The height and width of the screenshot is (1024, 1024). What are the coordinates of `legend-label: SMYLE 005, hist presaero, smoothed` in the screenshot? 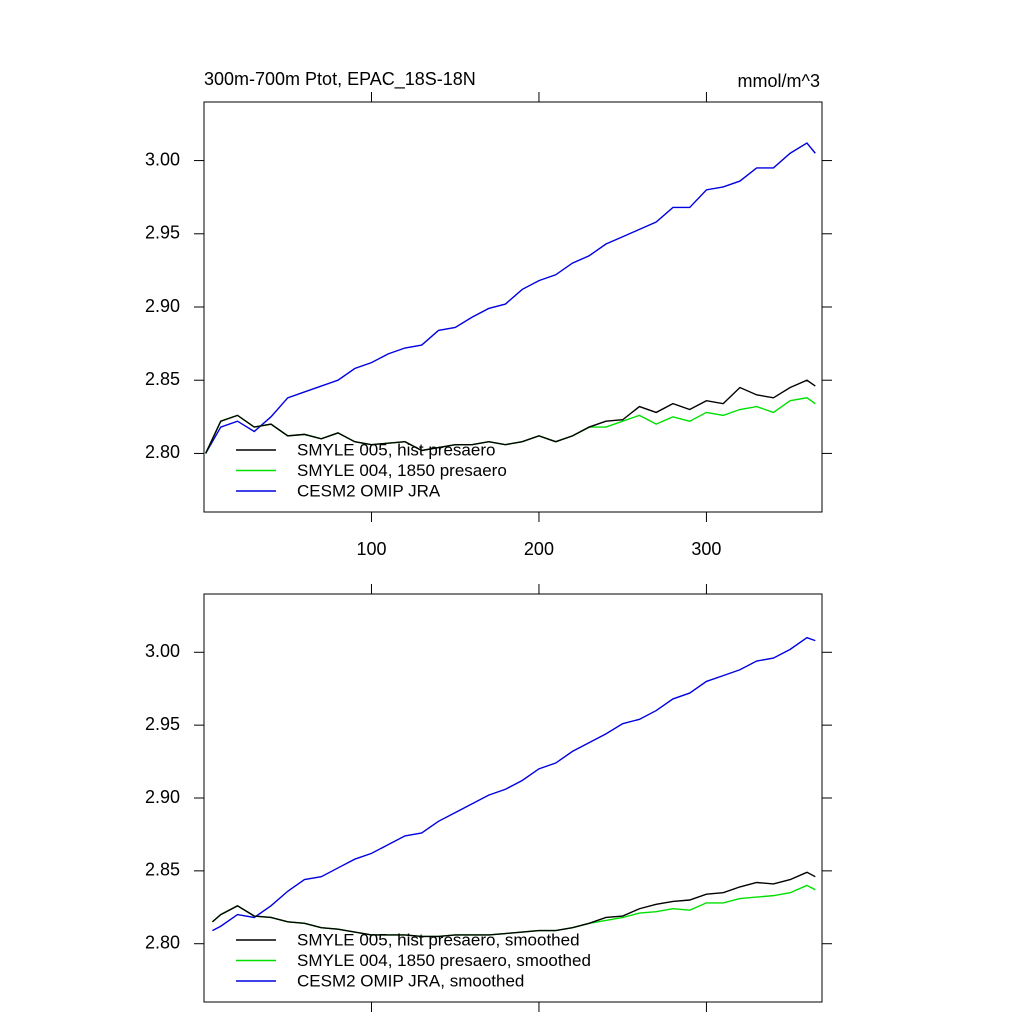 It's located at (438, 939).